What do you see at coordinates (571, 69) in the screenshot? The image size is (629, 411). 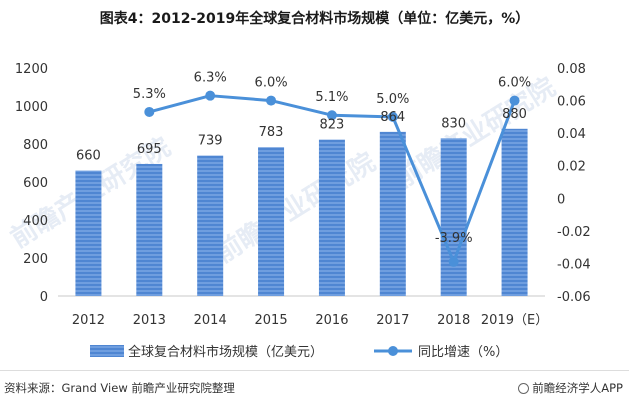 I see `y-right-tick-label: 0.08` at bounding box center [571, 69].